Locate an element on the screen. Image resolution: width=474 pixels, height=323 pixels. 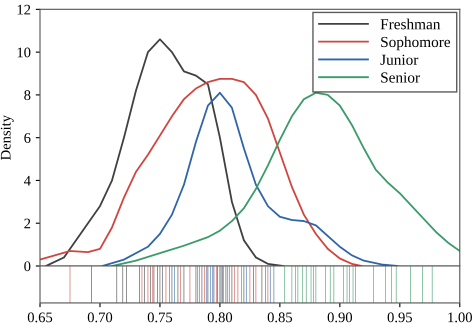
y-axis-title: Density is located at coordinates (7, 137).